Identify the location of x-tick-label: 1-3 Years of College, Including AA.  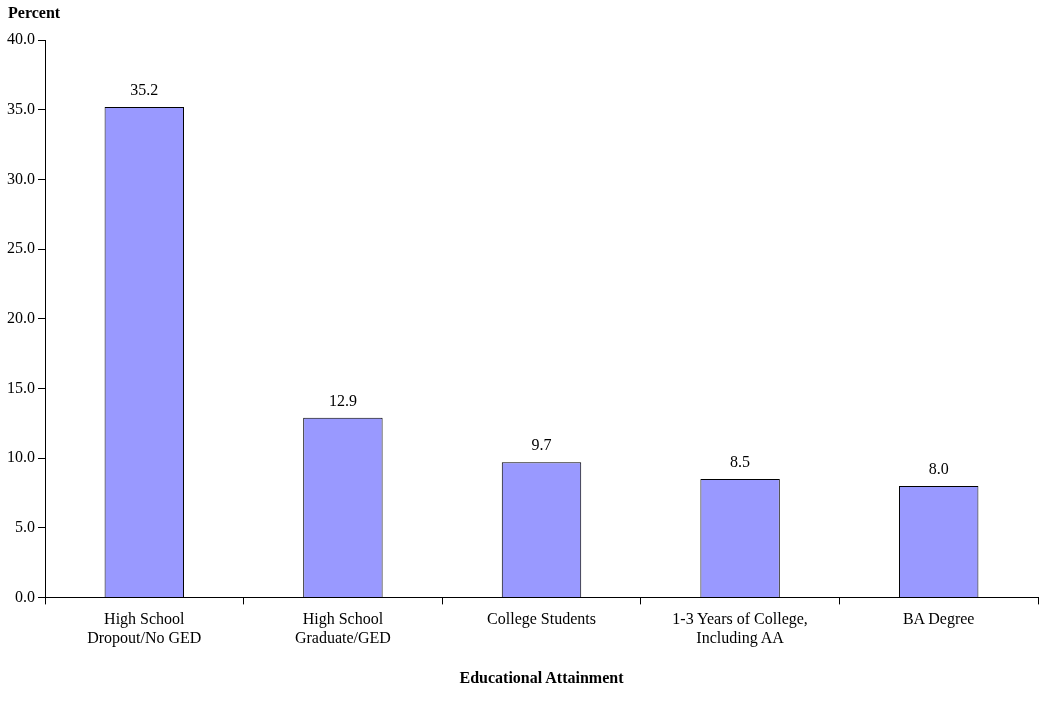
(740, 629).